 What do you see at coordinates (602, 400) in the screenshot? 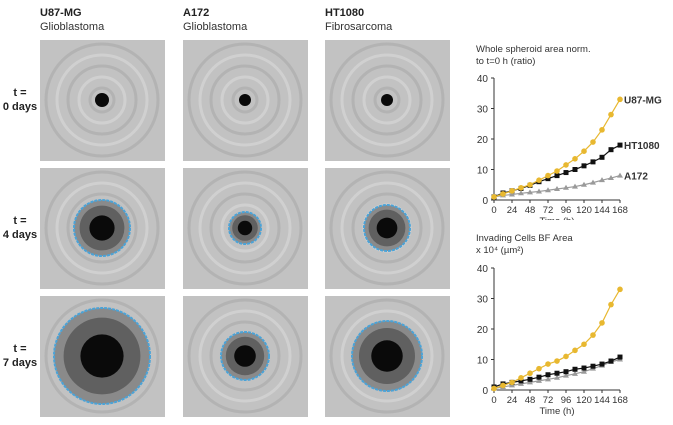
I see `x-tick-label: 144` at bounding box center [602, 400].